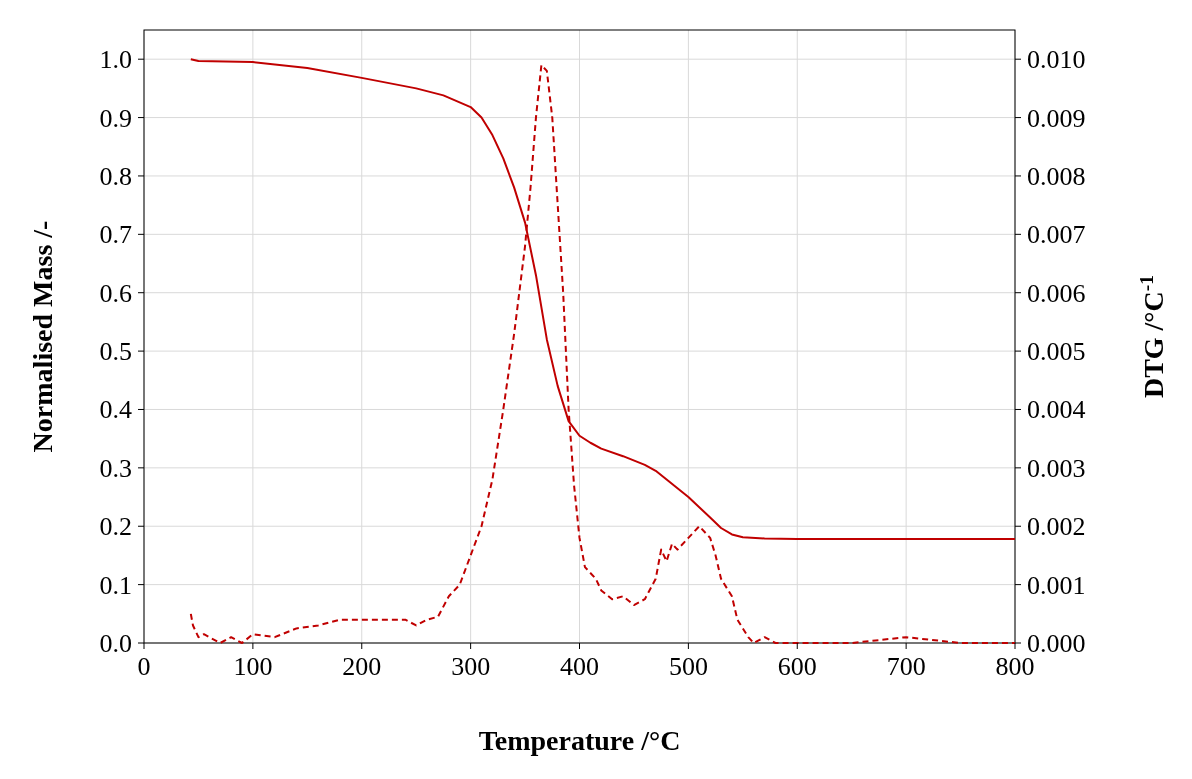  I want to click on y-tick-label: 0.7, so click(115, 235).